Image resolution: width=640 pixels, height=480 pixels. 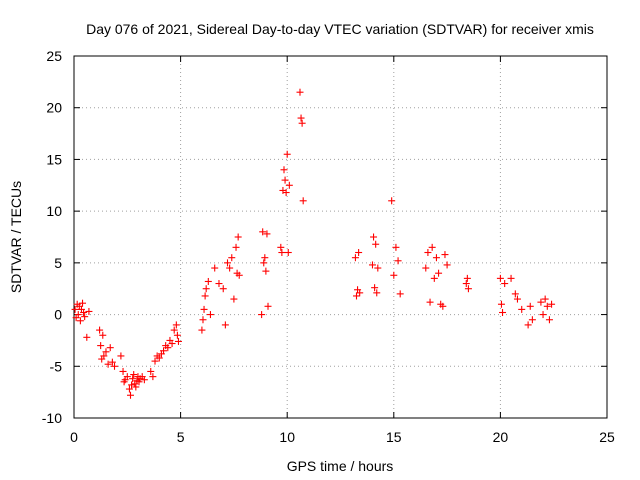 What do you see at coordinates (181, 437) in the screenshot?
I see `x-tick-label: 5` at bounding box center [181, 437].